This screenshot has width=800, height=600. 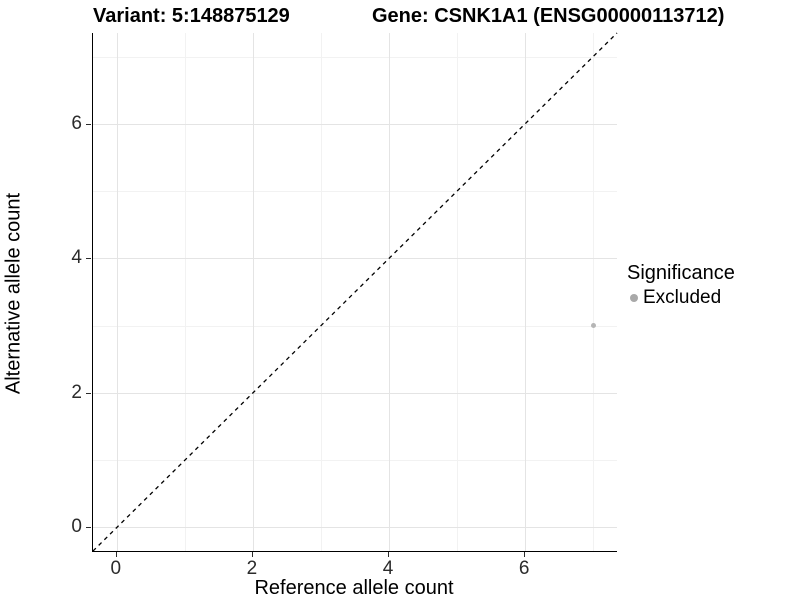 What do you see at coordinates (76, 527) in the screenshot?
I see `y-tick-label: 0` at bounding box center [76, 527].